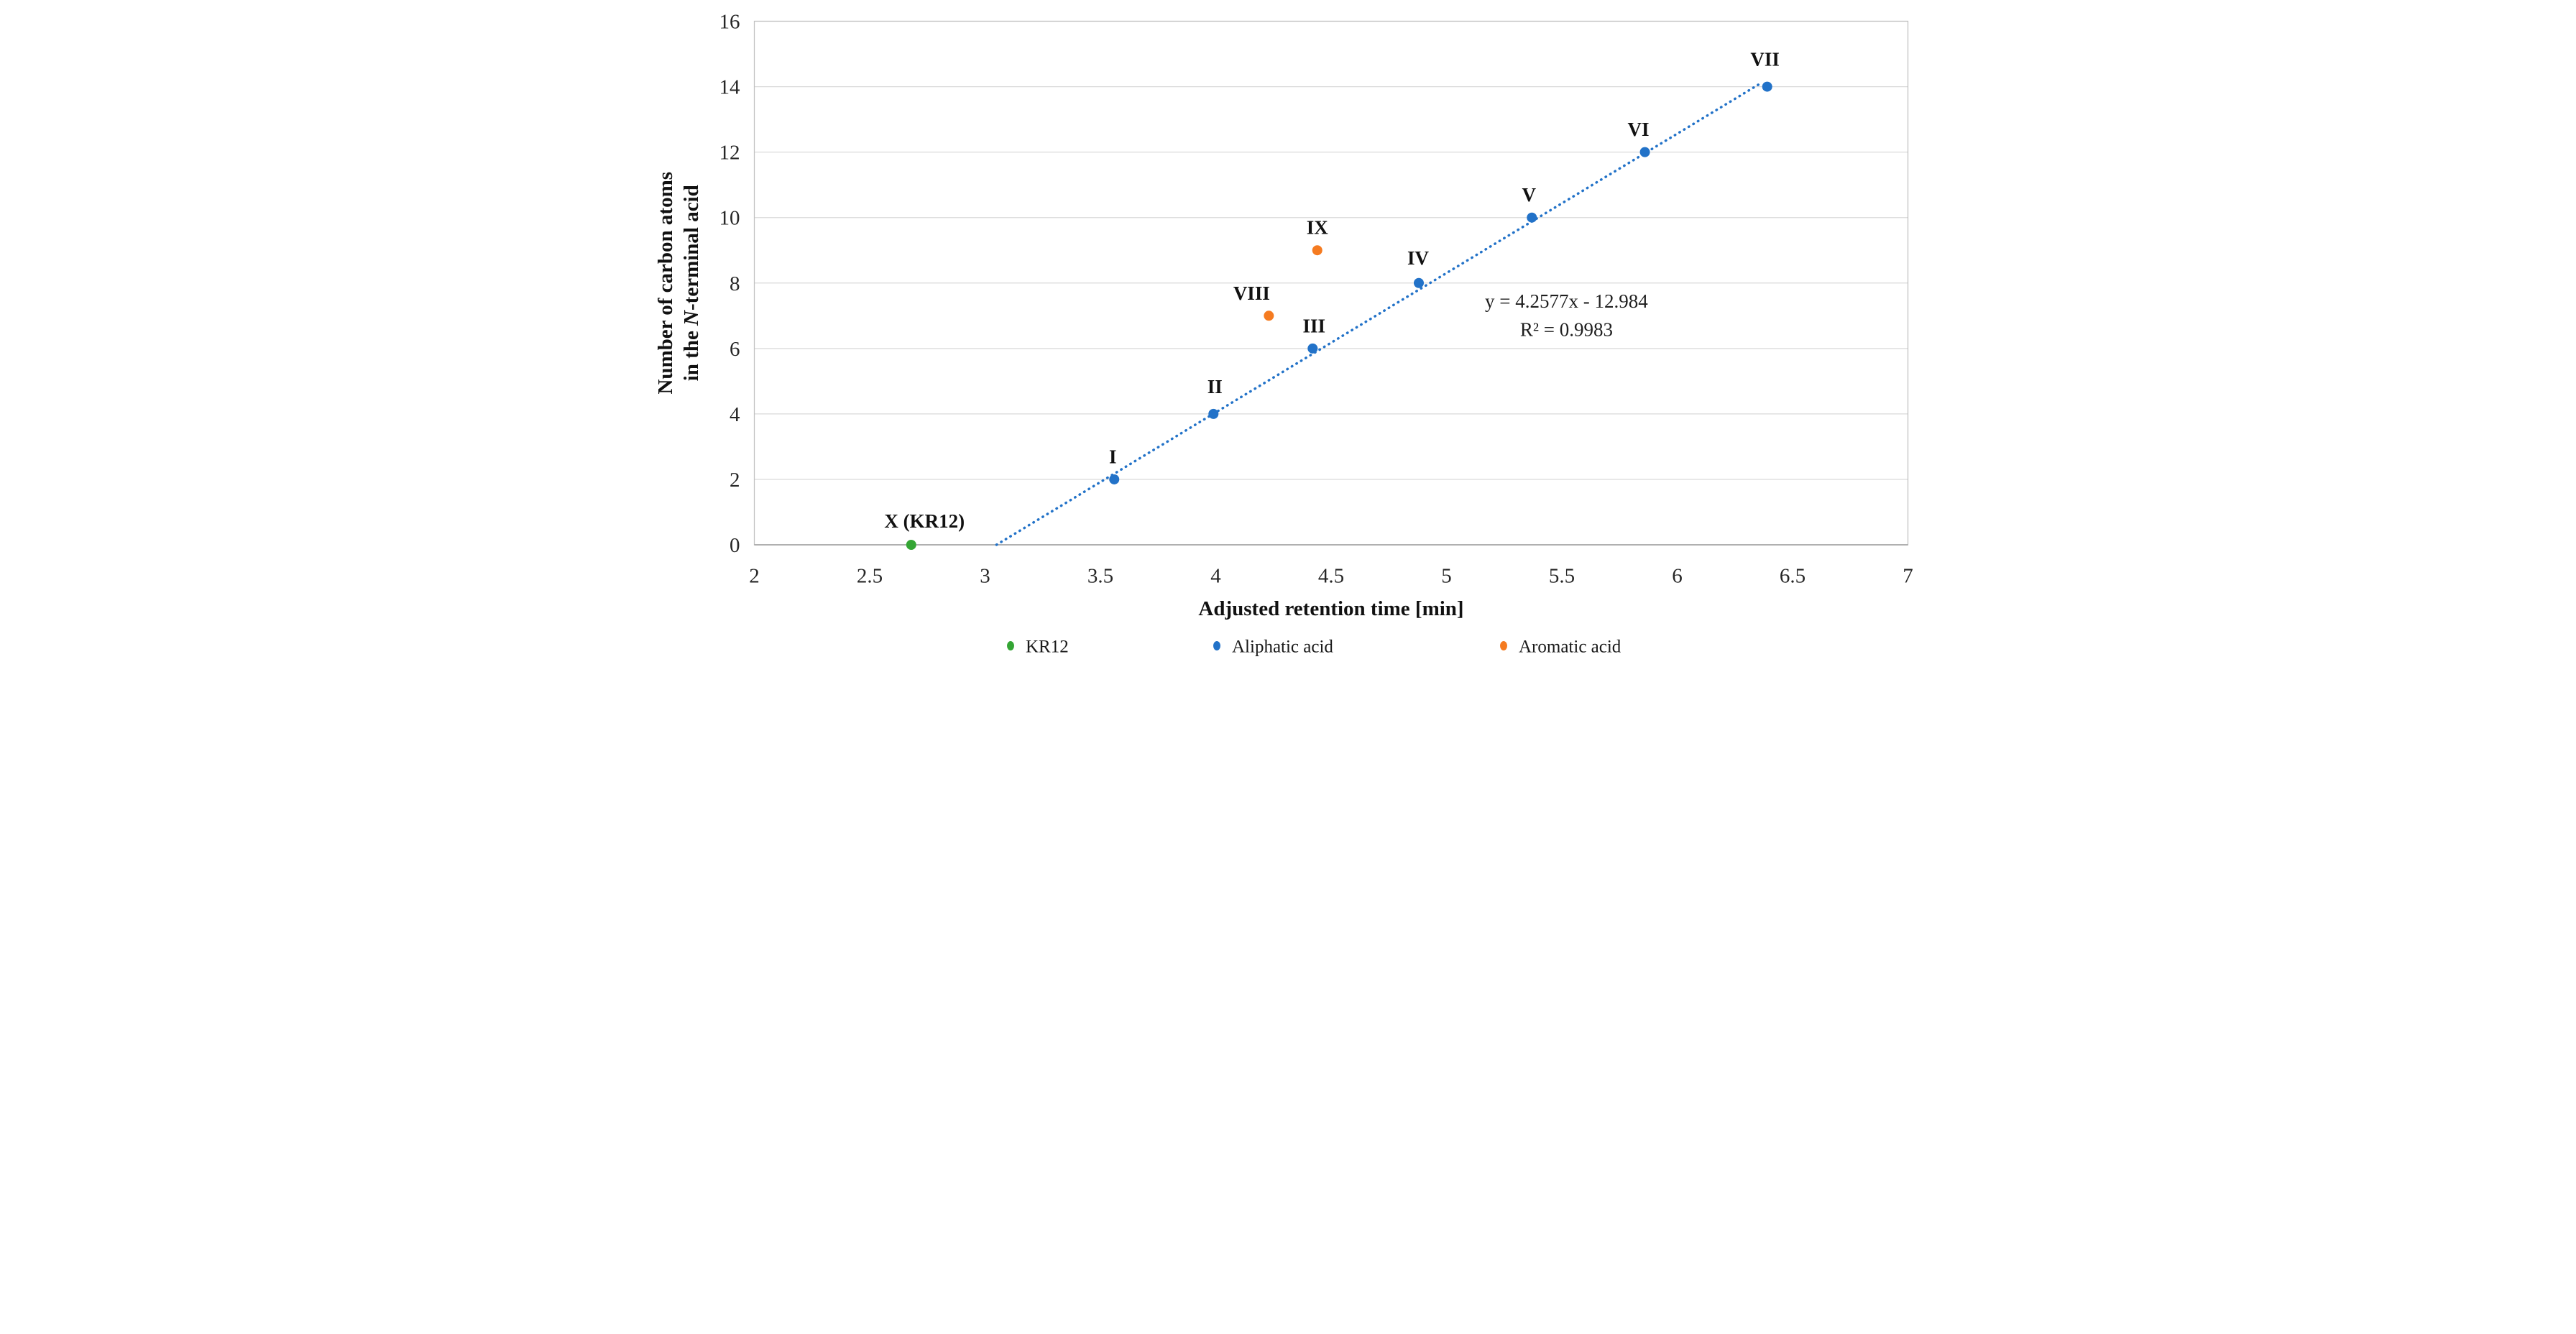  Describe the element at coordinates (735, 349) in the screenshot. I see `y-tick-6: 6` at that location.